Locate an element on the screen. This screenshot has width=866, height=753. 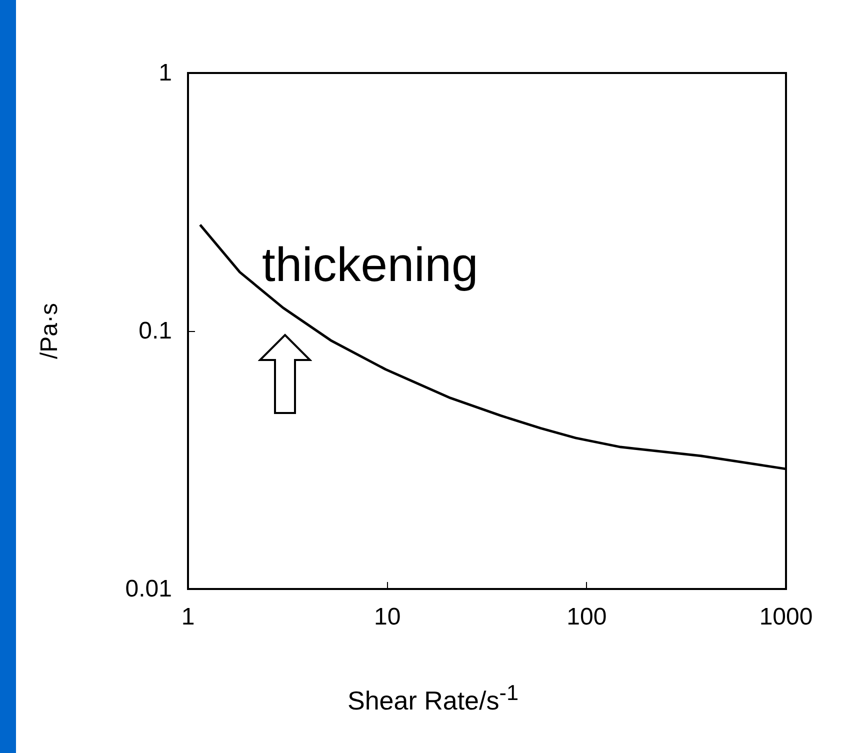
x-tick-label: 1 is located at coordinates (188, 617).